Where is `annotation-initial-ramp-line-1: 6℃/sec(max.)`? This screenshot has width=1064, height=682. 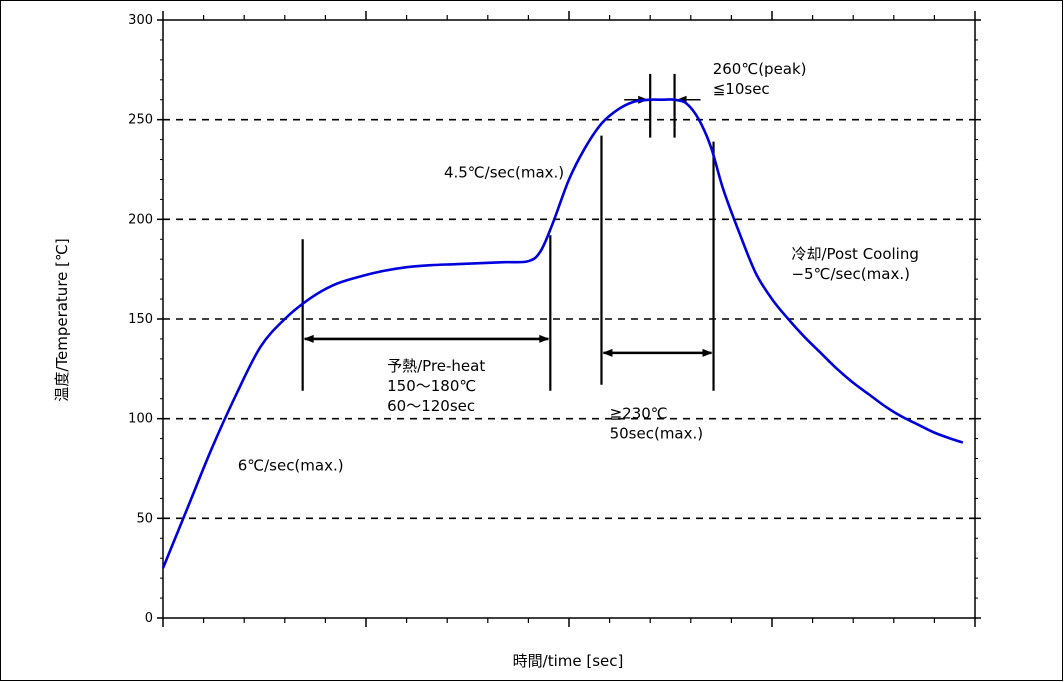
annotation-initial-ramp-line-1: 6℃/sec(max.) is located at coordinates (291, 465).